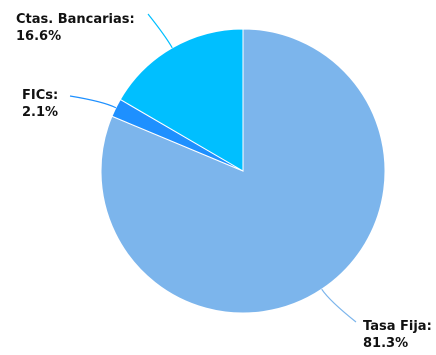 The width and height of the screenshot is (436, 355). Describe the element at coordinates (181, 100) in the screenshot. I see `pie-slice-ctas-bancarias` at that location.